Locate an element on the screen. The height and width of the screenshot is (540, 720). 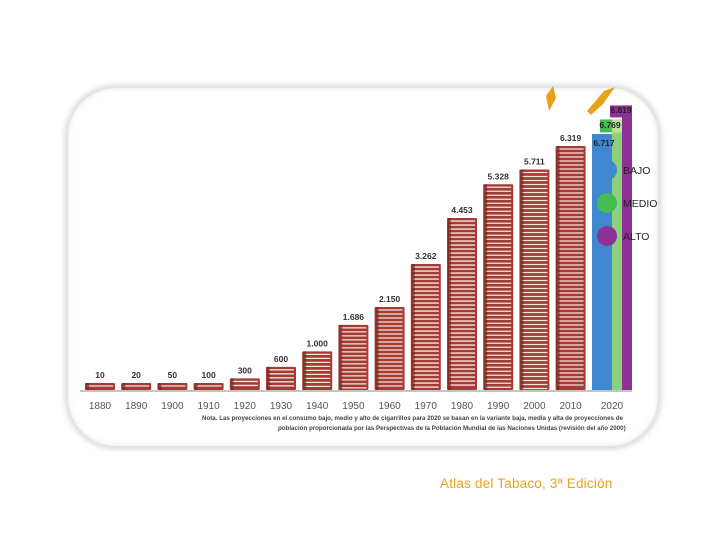
projection-value-label-MEDIO: 6.769 is located at coordinates (610, 125).